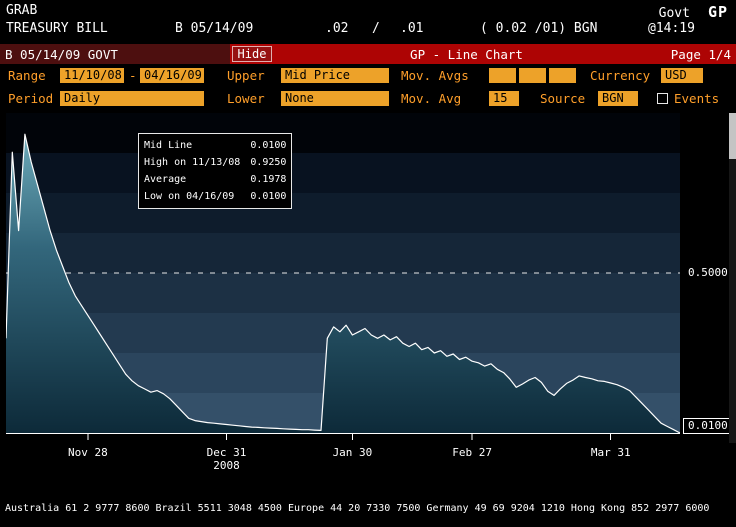 This screenshot has width=736, height=527. I want to click on x-tick-label-feb27: Feb 27, so click(472, 452).